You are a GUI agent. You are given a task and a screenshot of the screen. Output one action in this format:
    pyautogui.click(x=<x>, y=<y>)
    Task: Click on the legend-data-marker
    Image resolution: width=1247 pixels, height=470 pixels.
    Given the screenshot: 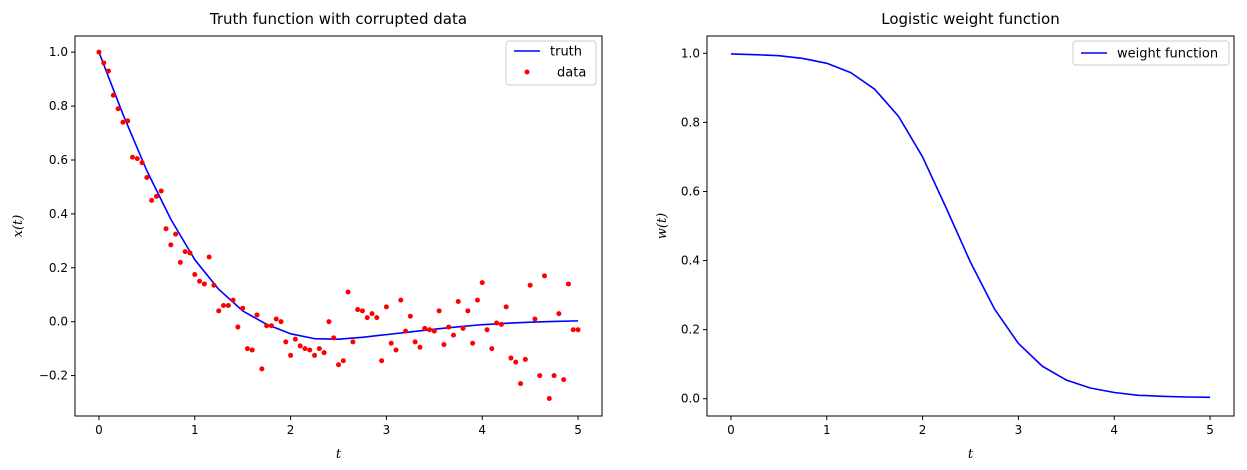 What is the action you would take?
    pyautogui.click(x=527, y=72)
    